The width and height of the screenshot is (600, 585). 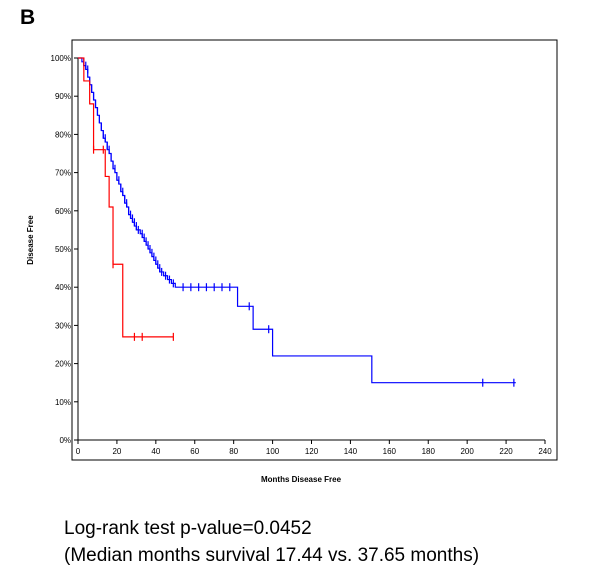 What do you see at coordinates (467, 451) in the screenshot?
I see `x-tick-label: 200` at bounding box center [467, 451].